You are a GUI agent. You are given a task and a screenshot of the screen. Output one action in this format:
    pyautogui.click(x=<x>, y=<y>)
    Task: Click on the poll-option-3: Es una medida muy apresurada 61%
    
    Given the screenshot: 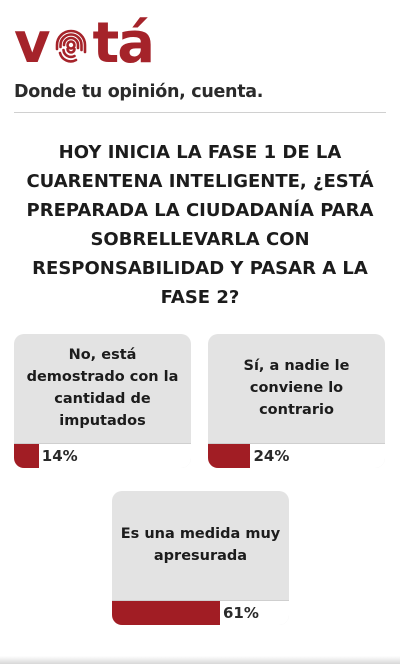 What is the action you would take?
    pyautogui.click(x=200, y=558)
    